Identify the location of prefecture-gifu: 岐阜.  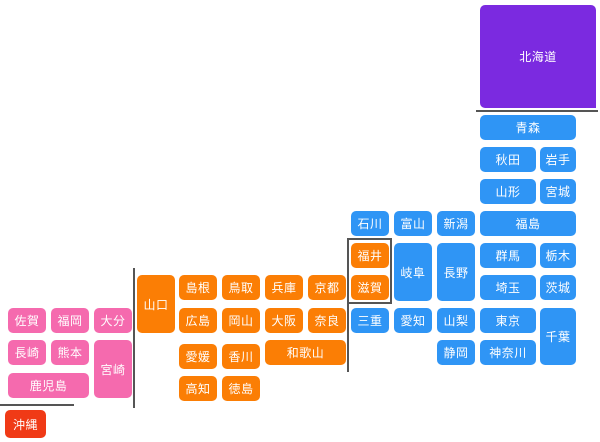
(413, 272).